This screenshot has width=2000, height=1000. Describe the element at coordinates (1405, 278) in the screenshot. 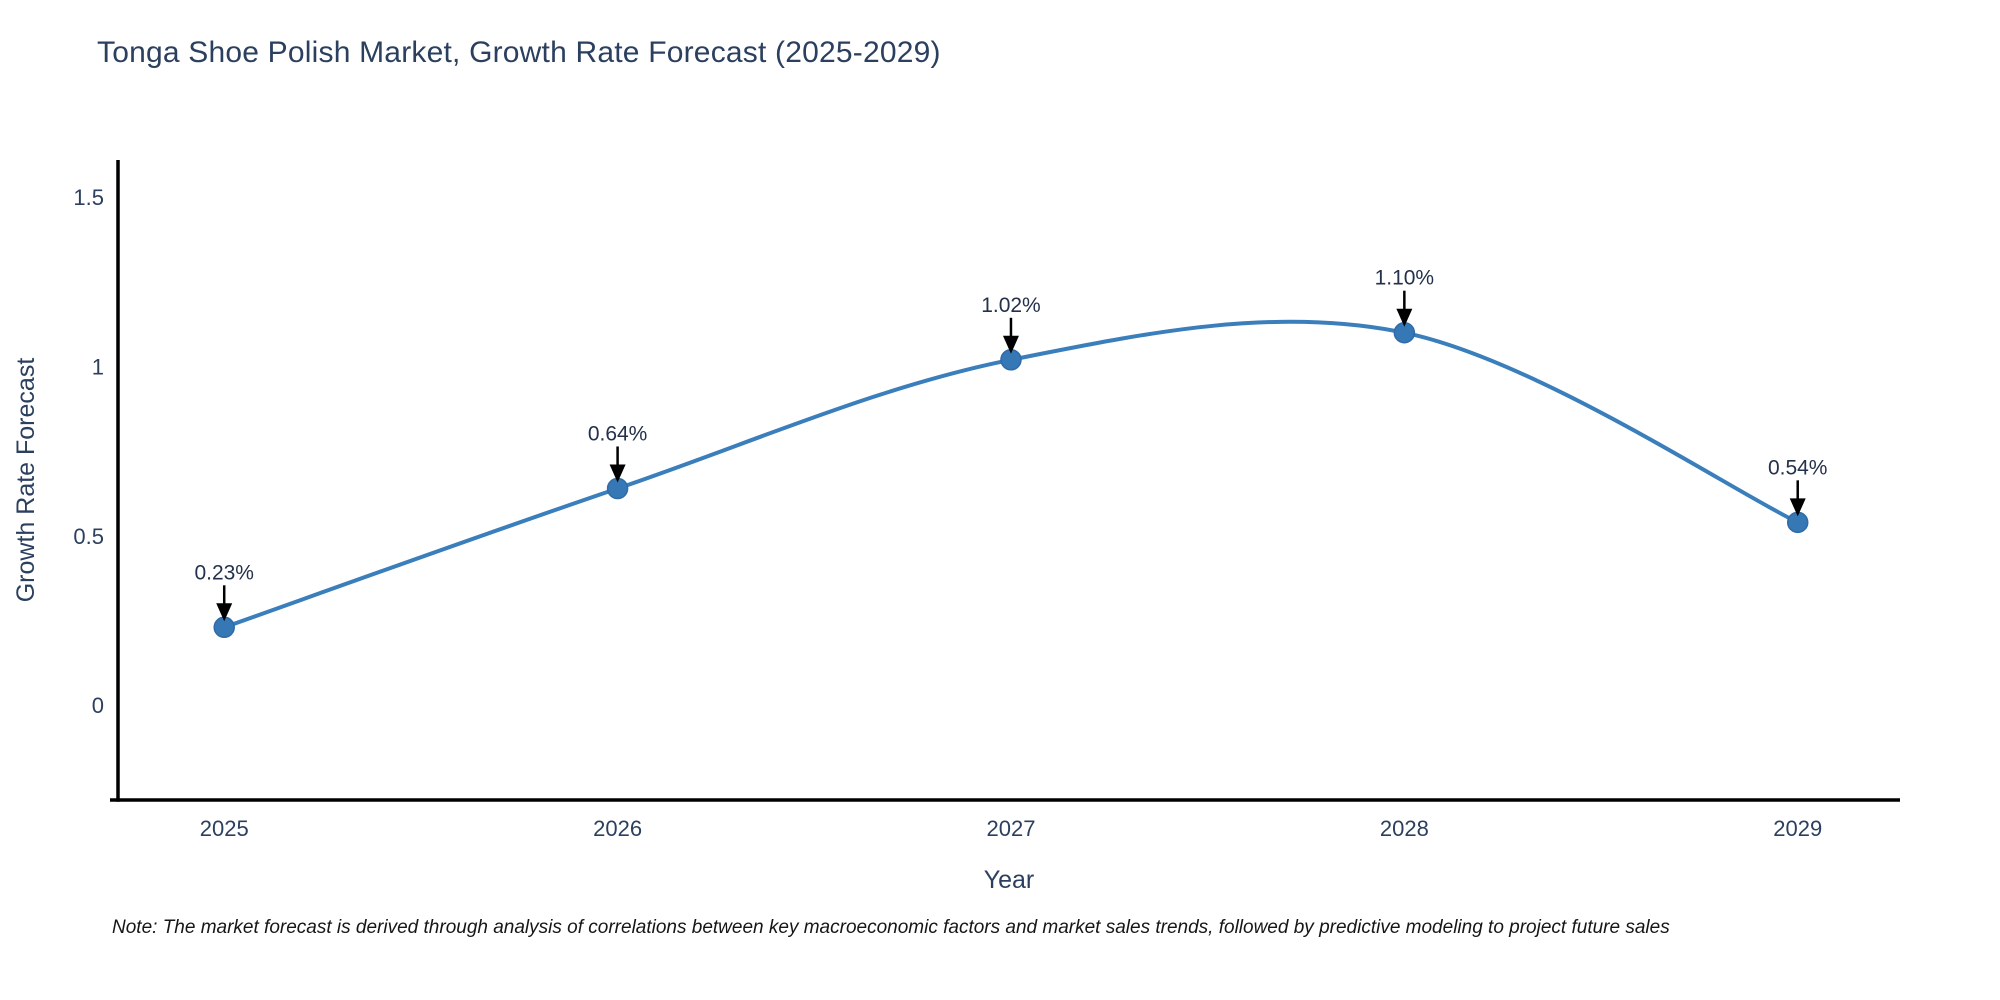

I see `data-point-label: 1.10%` at that location.